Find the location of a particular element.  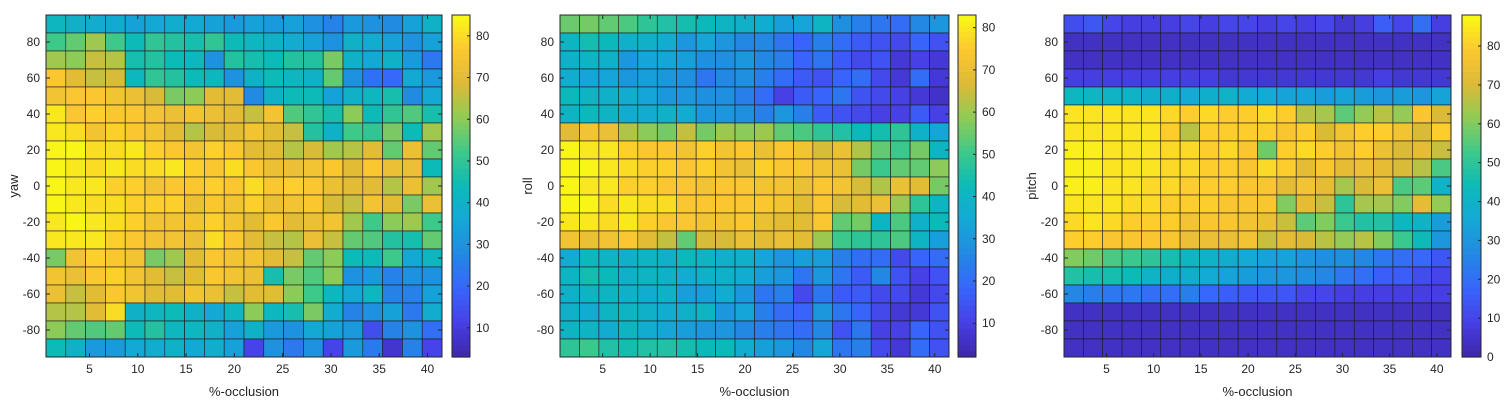

y-axis-label: yaw is located at coordinates (13, 186).